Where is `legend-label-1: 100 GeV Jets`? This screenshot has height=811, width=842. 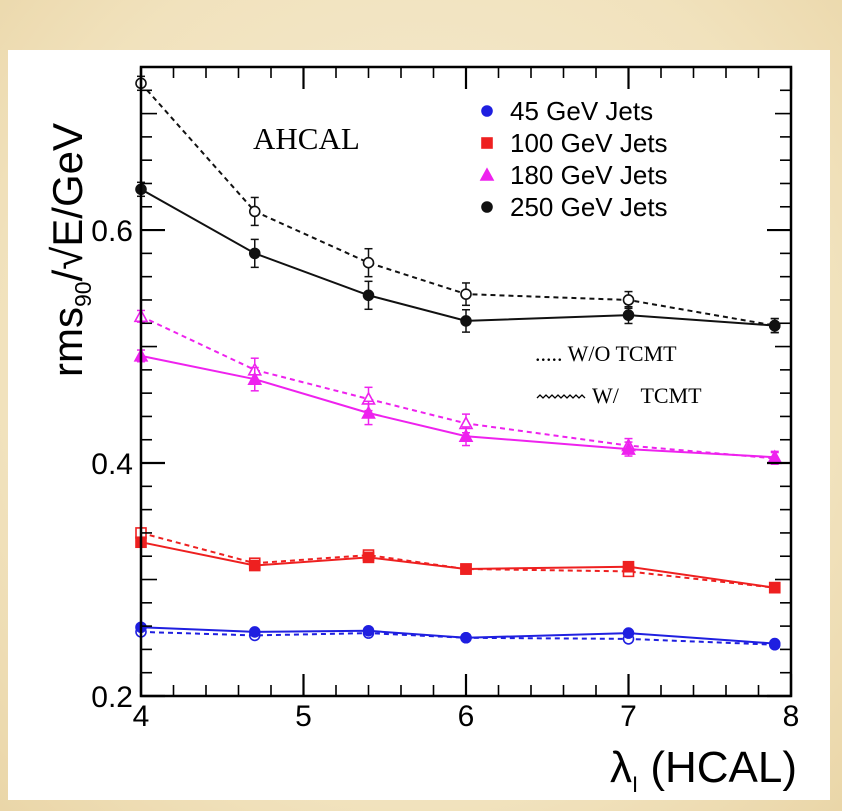
legend-label-1: 100 GeV Jets is located at coordinates (589, 143).